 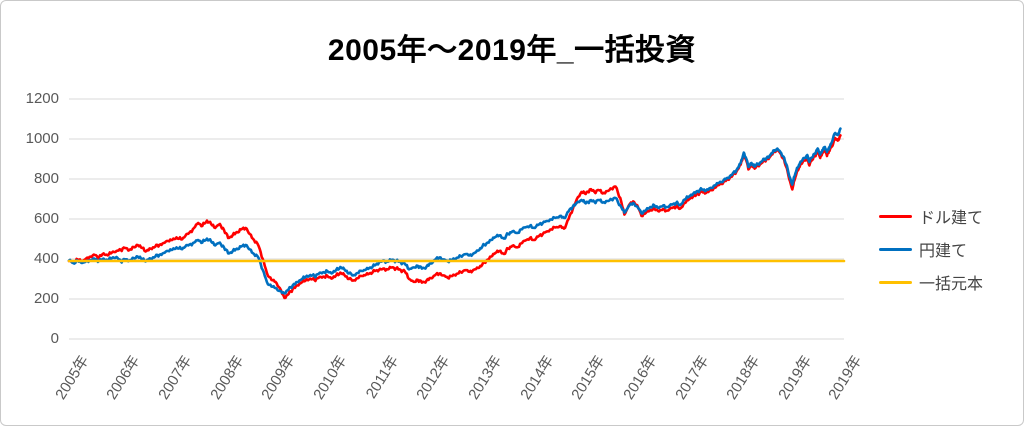 I want to click on legend-swatch-usd, so click(x=895, y=216).